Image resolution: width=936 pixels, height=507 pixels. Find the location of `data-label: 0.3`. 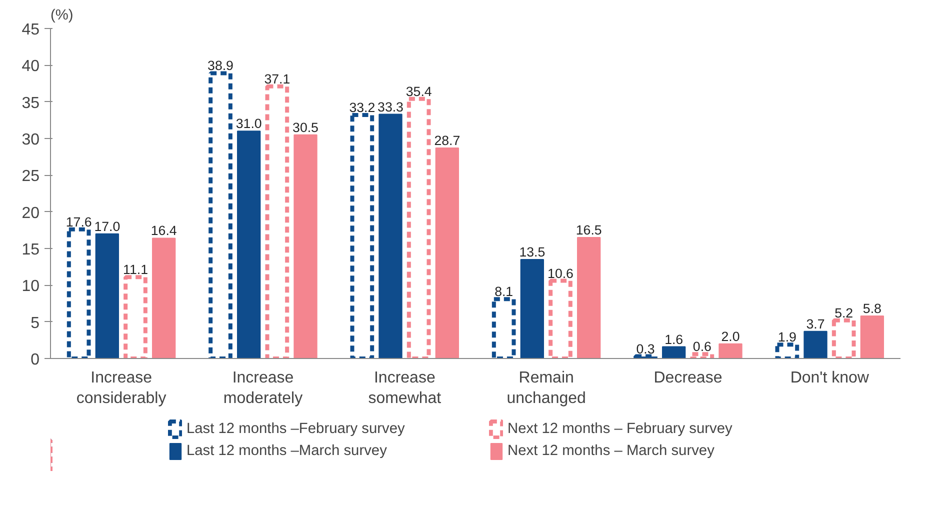

data-label: 0.3 is located at coordinates (645, 348).